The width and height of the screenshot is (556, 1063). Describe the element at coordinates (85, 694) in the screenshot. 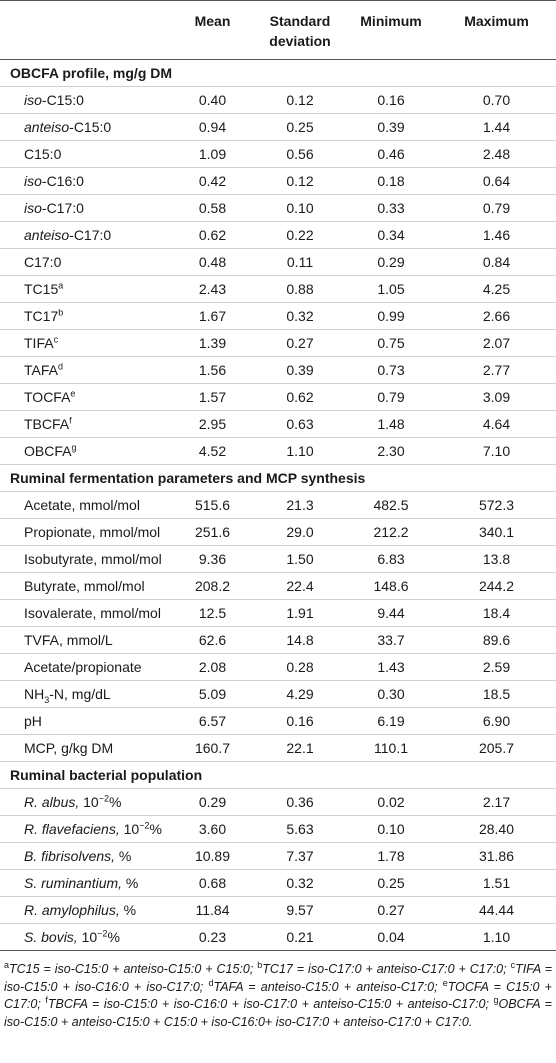

I see `row-label: NH3-N, mg/dL` at that location.